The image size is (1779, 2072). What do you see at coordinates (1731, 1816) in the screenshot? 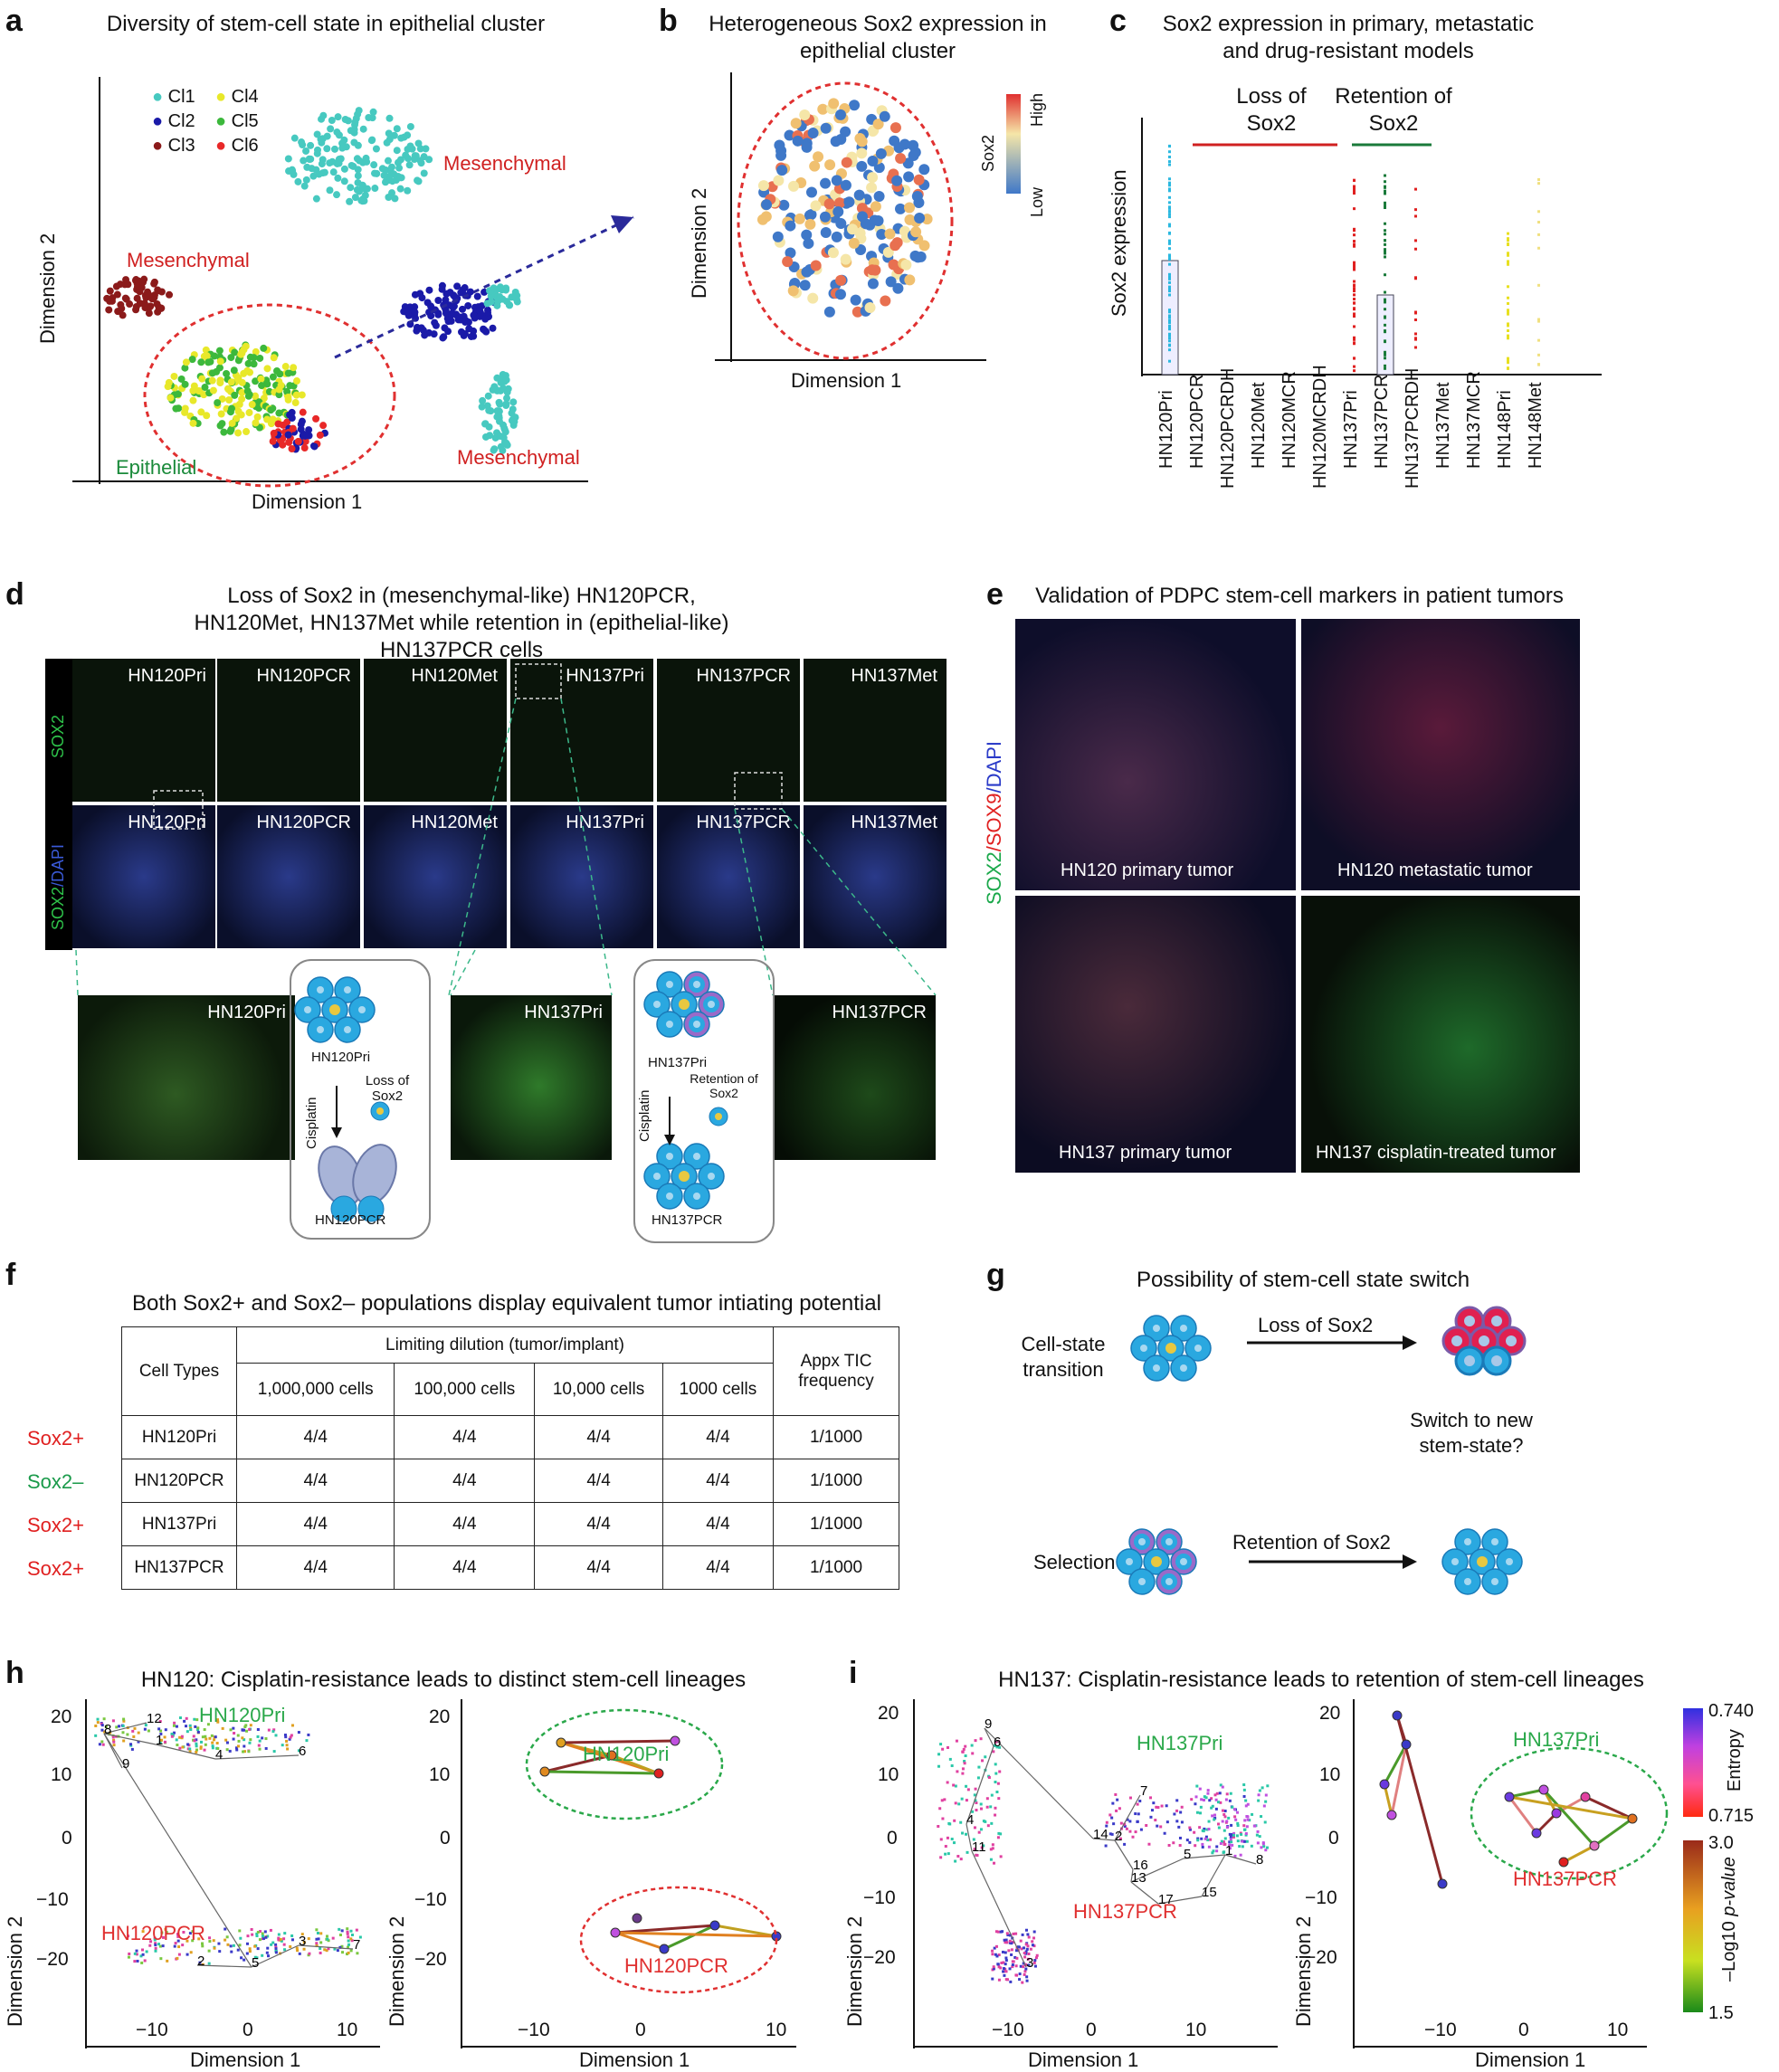
I see `panel-i-entropy-low: 0.715` at bounding box center [1731, 1816].